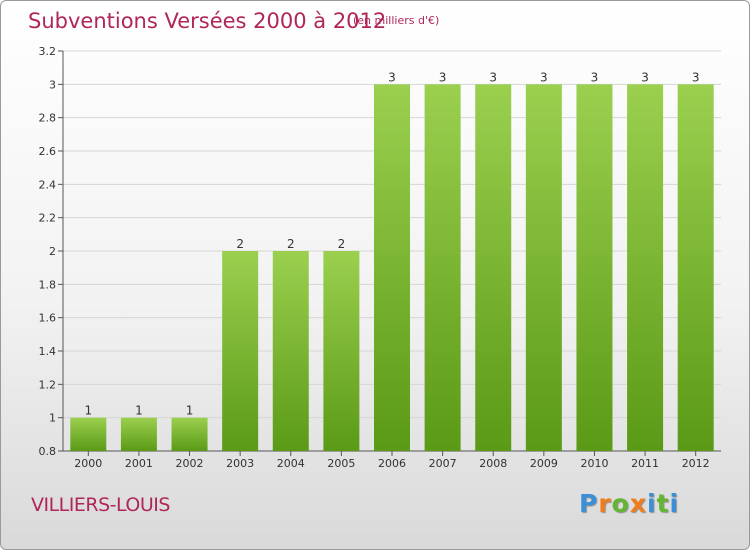  Describe the element at coordinates (52, 84) in the screenshot. I see `y-tick-label: 3` at that location.